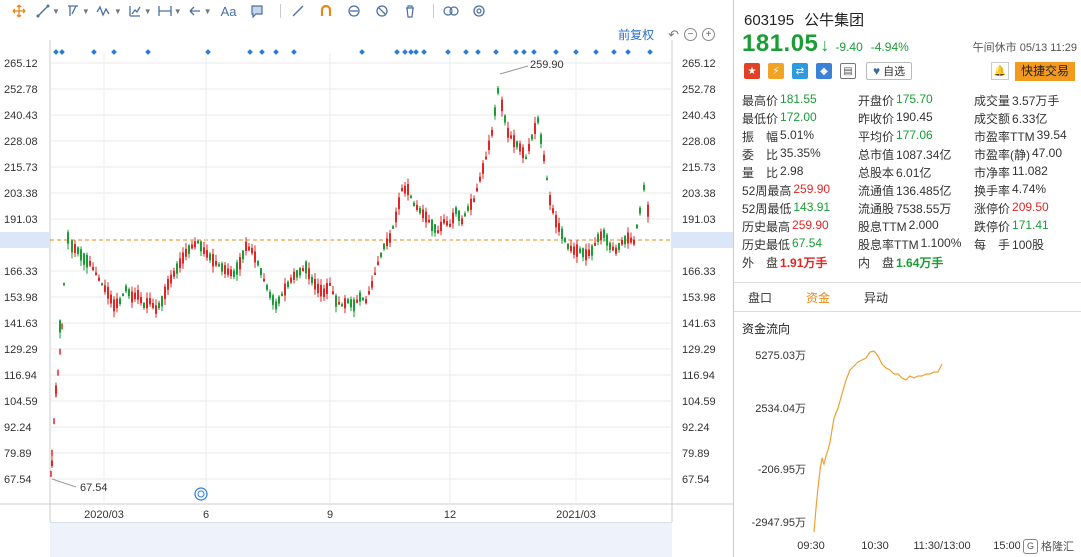 Image resolution: width=1081 pixels, height=557 pixels. What do you see at coordinates (451, 11) in the screenshot?
I see `hide-drawings-icon` at bounding box center [451, 11].